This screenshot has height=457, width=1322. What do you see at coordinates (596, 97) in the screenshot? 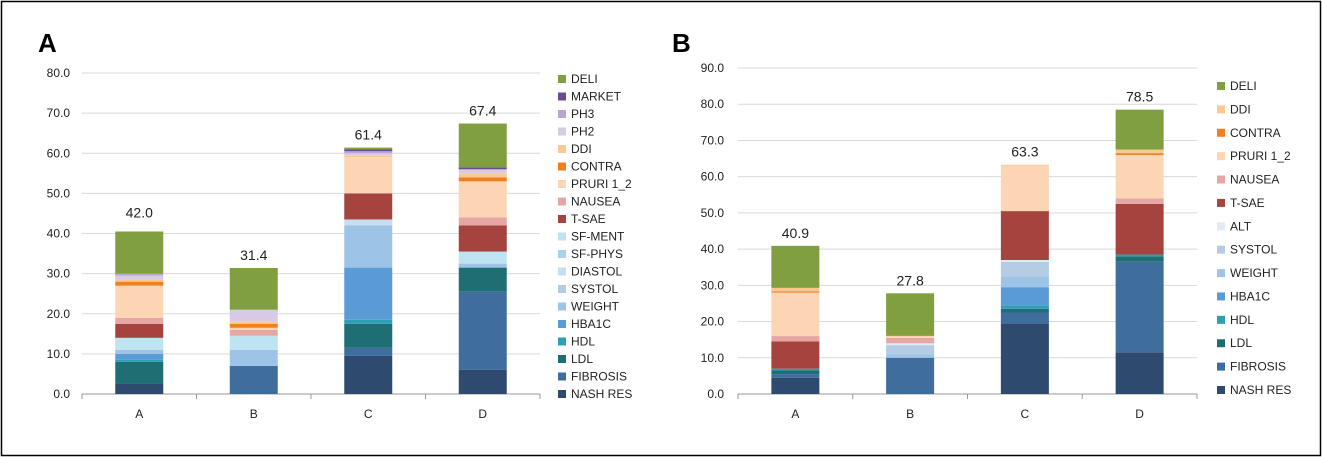
I see `legend-label: MARKET` at bounding box center [596, 97].